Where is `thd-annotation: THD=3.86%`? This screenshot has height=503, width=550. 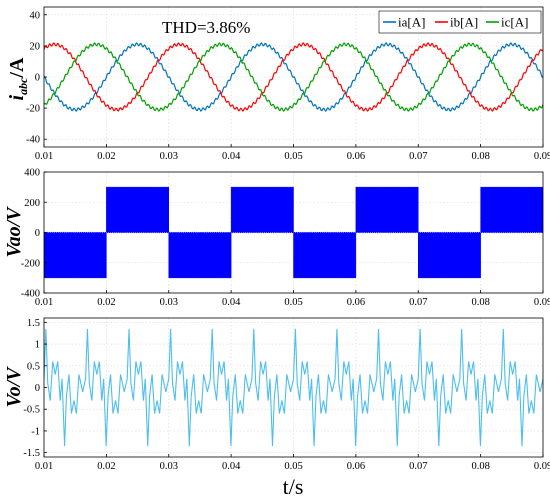 thd-annotation: THD=3.86% is located at coordinates (206, 27).